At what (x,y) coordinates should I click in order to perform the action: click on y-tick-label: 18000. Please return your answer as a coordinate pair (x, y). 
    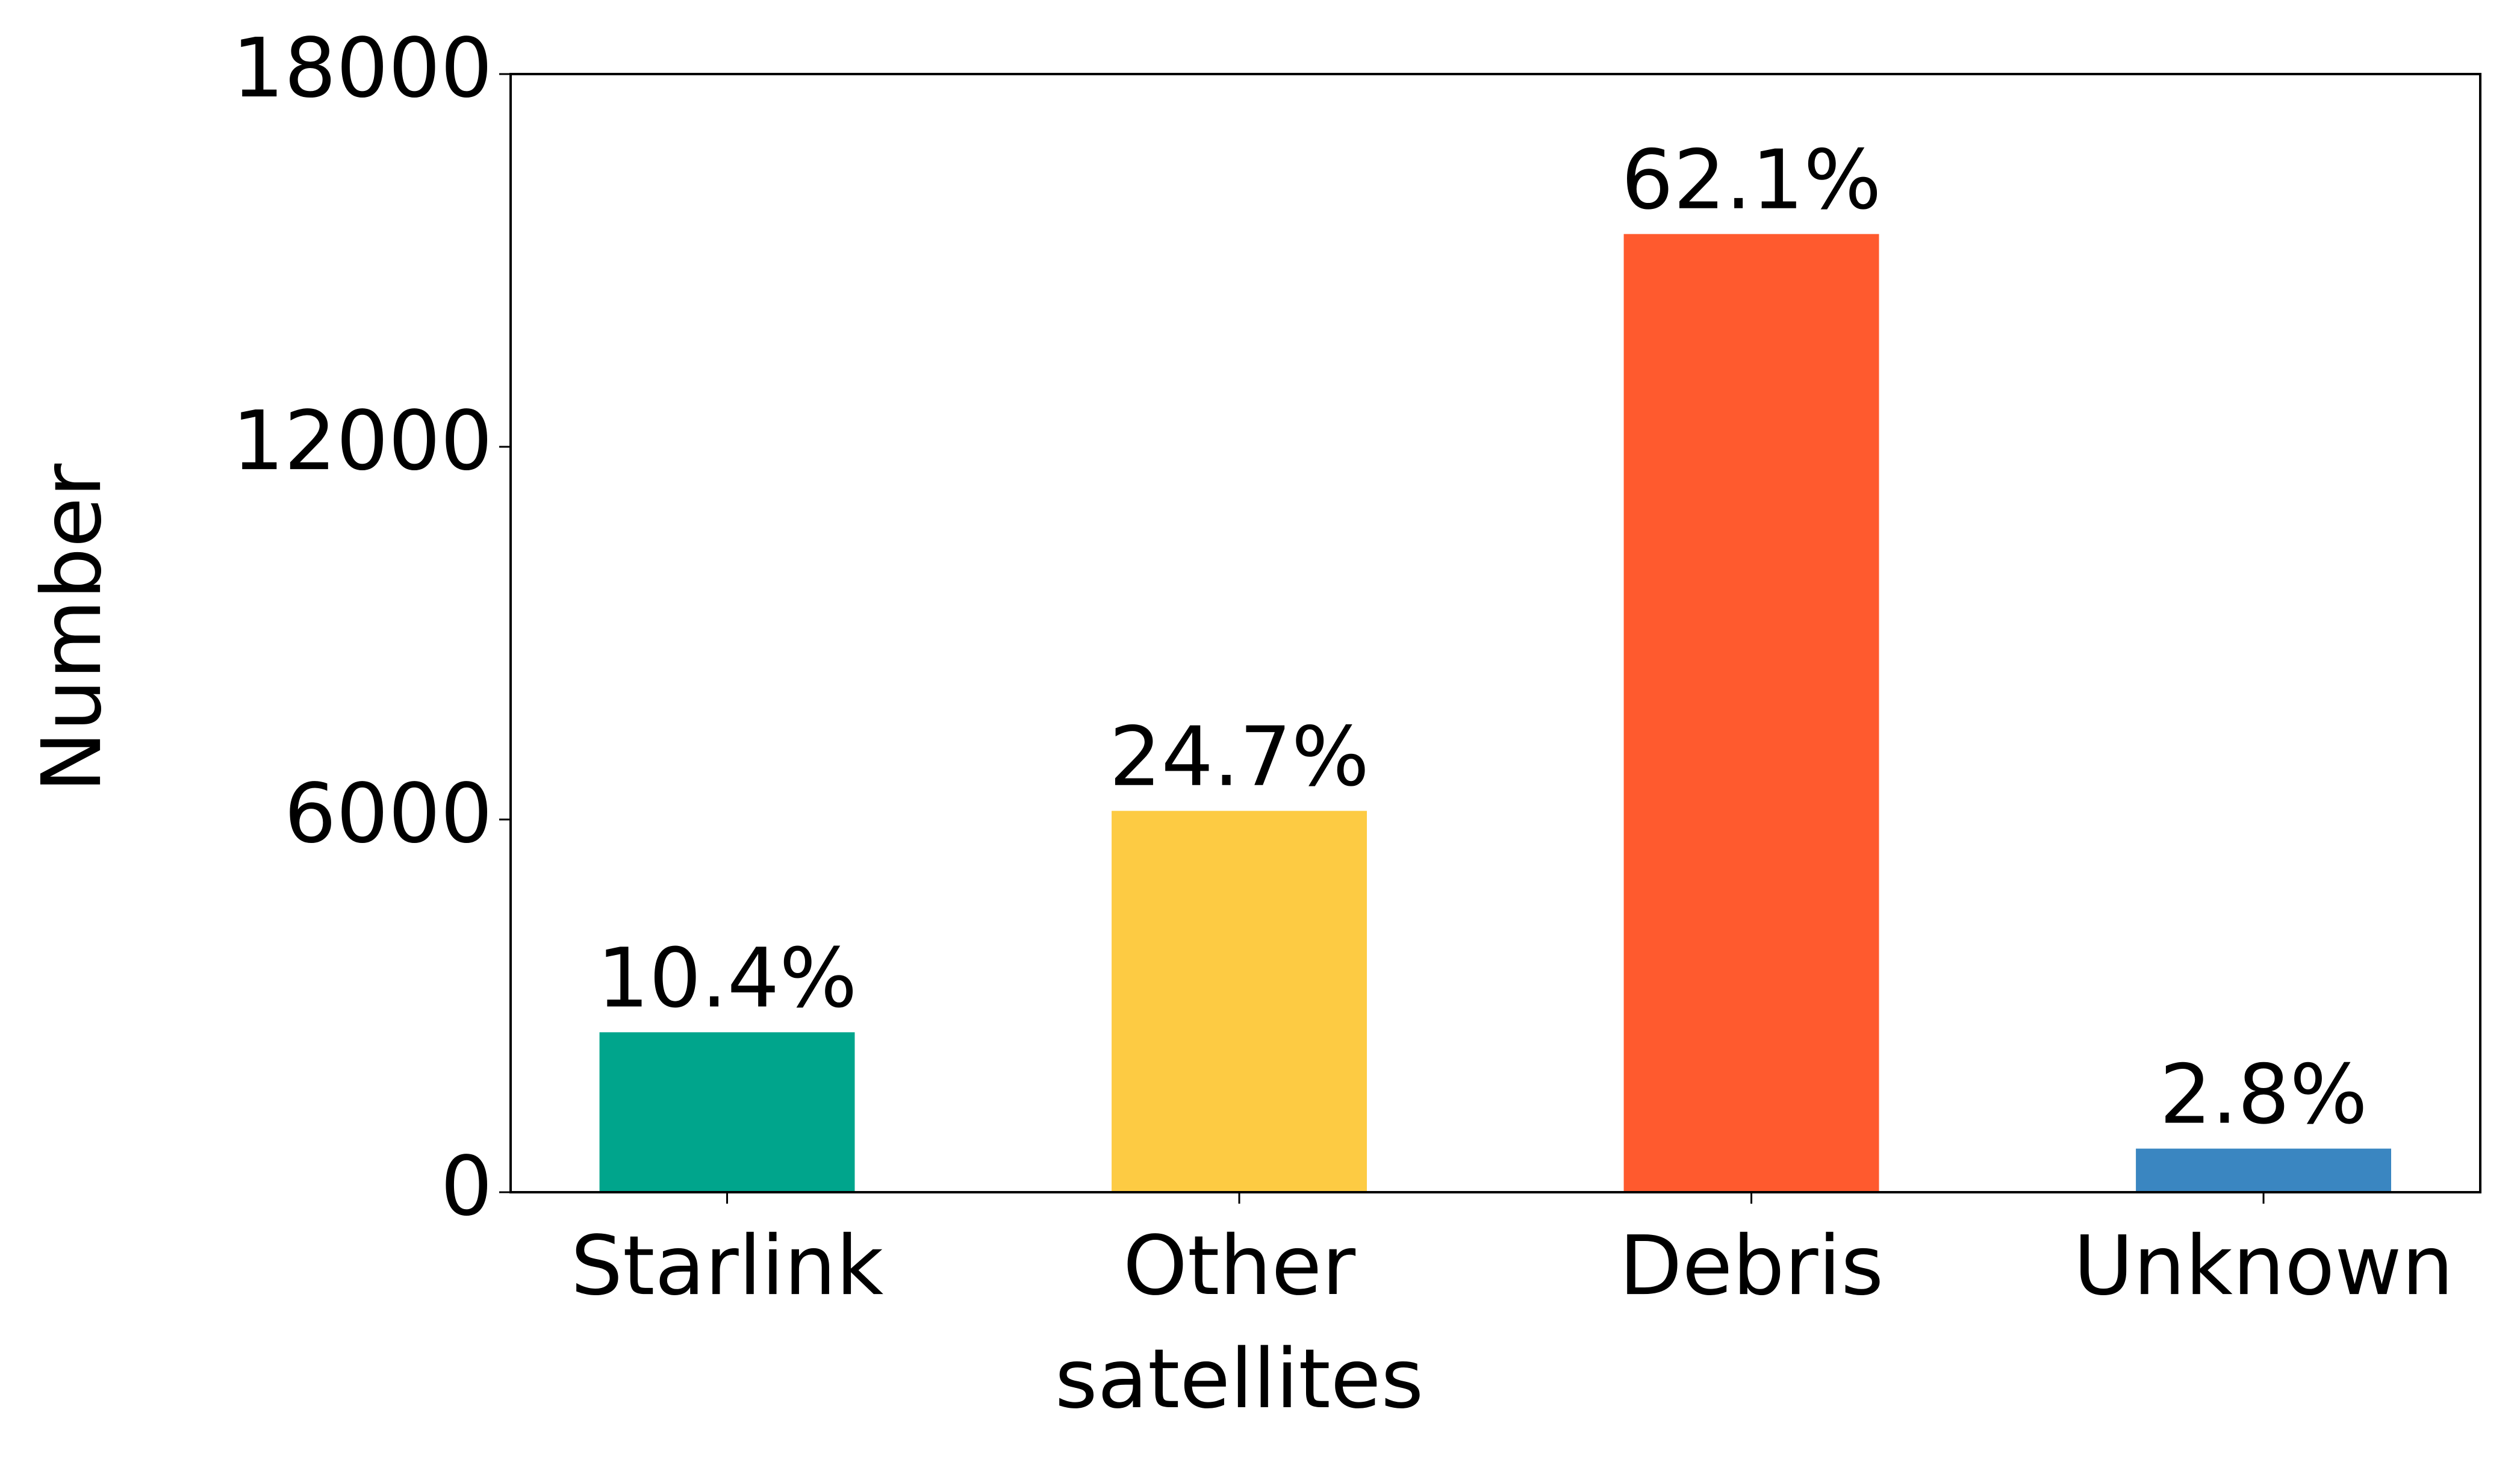
    Looking at the image, I should click on (362, 68).